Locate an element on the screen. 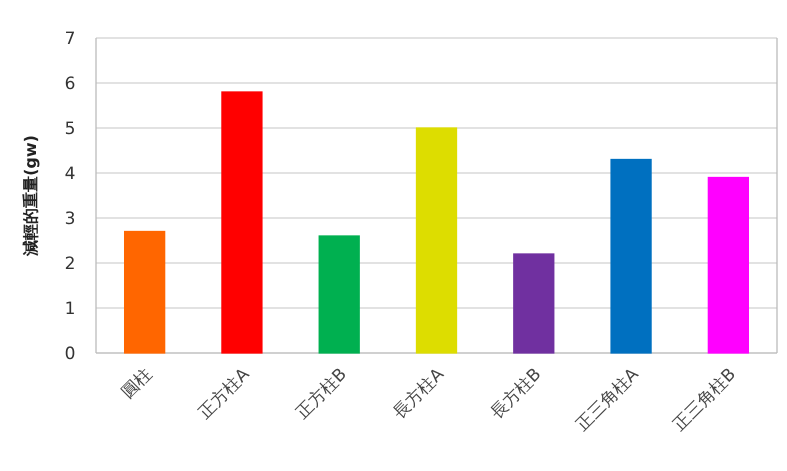 The width and height of the screenshot is (787, 471). y-tick-label: 4 is located at coordinates (70, 174).